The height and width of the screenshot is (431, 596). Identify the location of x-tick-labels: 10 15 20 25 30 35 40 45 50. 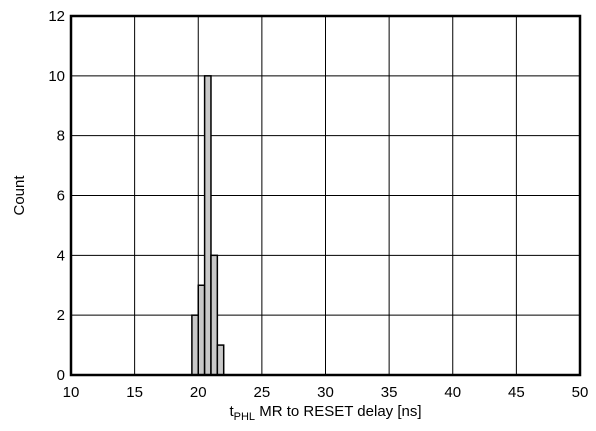
(326, 392).